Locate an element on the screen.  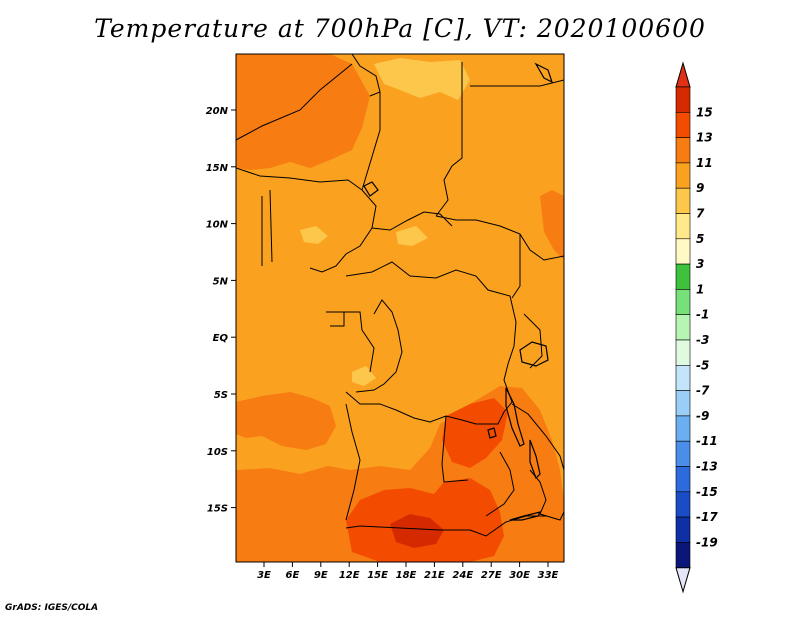
field-warm-east-coast is located at coordinates (552, 225).